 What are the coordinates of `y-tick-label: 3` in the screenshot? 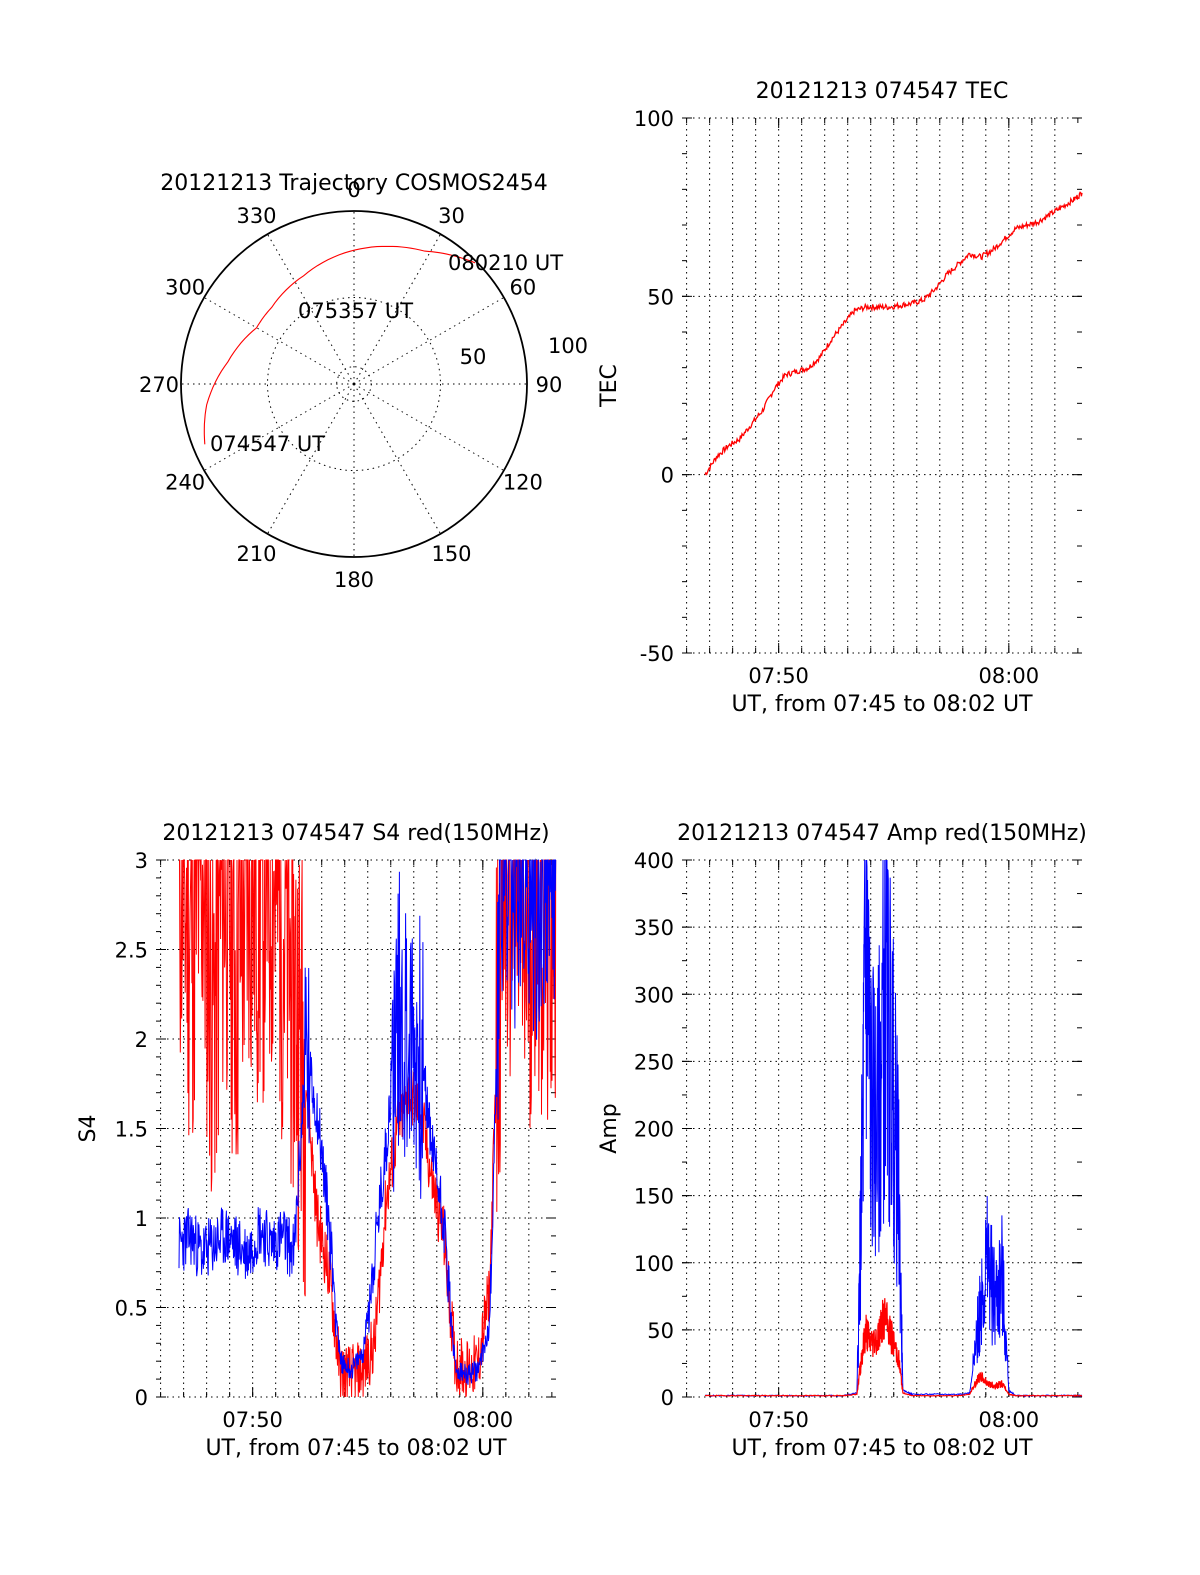 It's located at (141, 861).